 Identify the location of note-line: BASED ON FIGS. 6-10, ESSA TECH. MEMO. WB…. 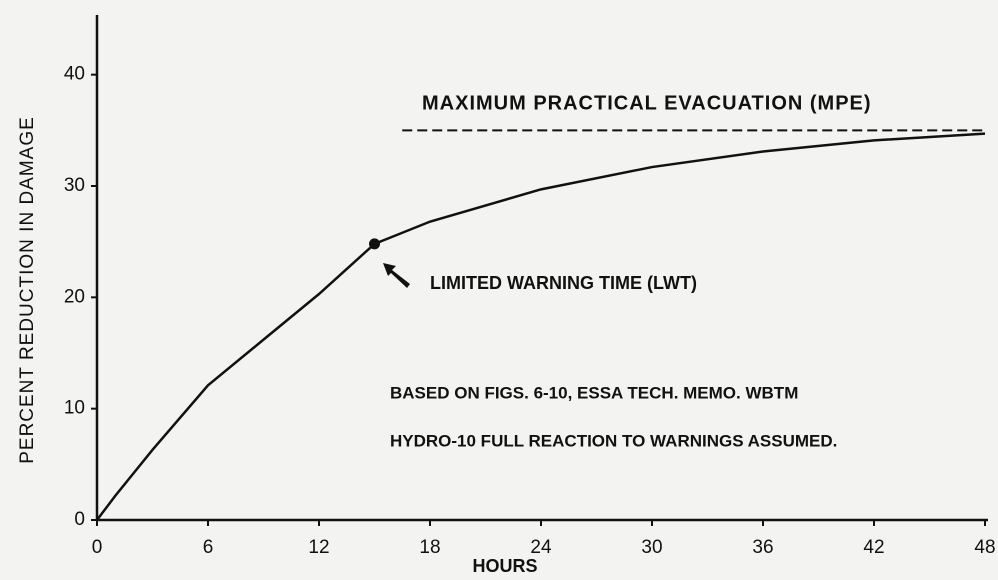
(594, 392).